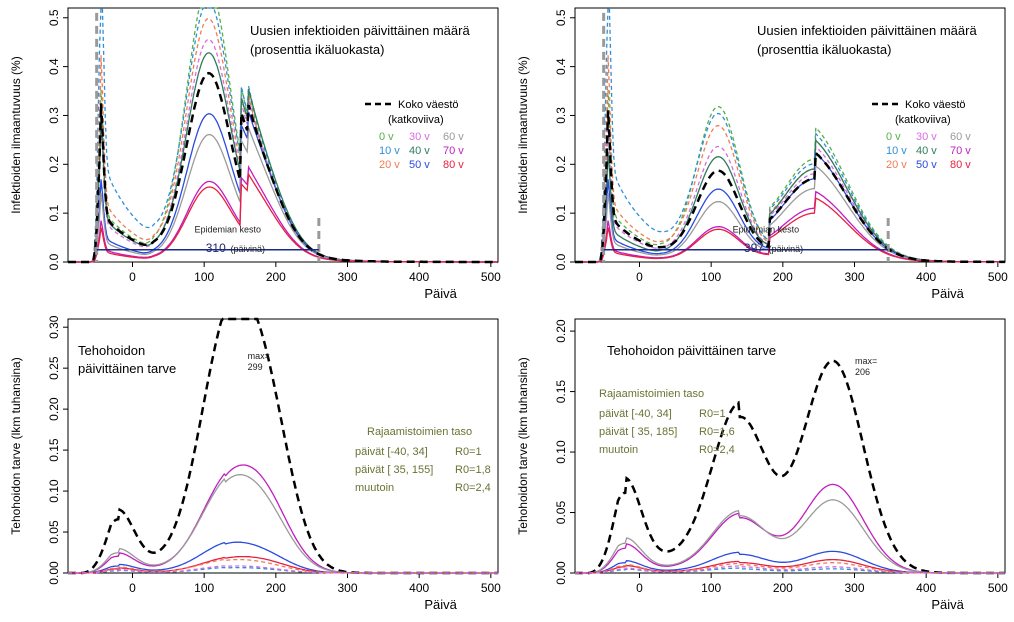 This screenshot has height=622, width=1014. Describe the element at coordinates (54, 261) in the screenshot. I see `y-tick-label: 0.0` at that location.